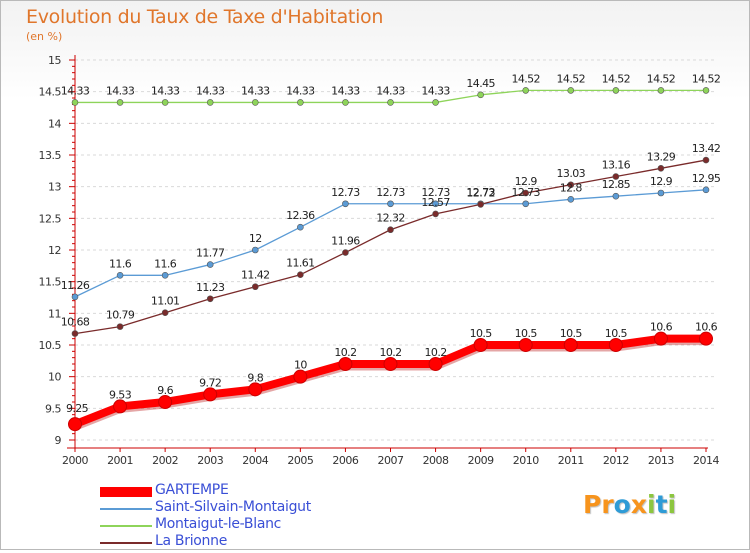  I want to click on y-tick-label: 14, so click(54, 123).